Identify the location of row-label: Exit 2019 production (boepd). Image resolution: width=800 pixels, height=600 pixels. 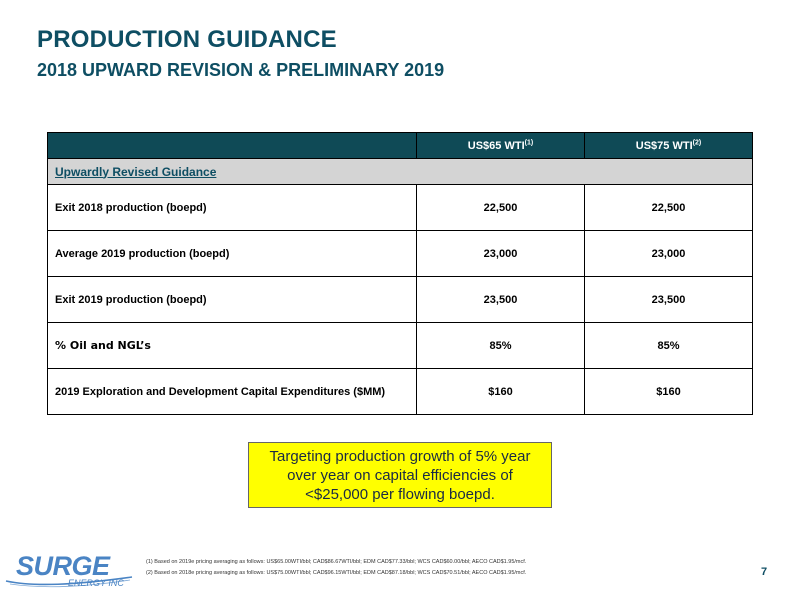
(232, 299).